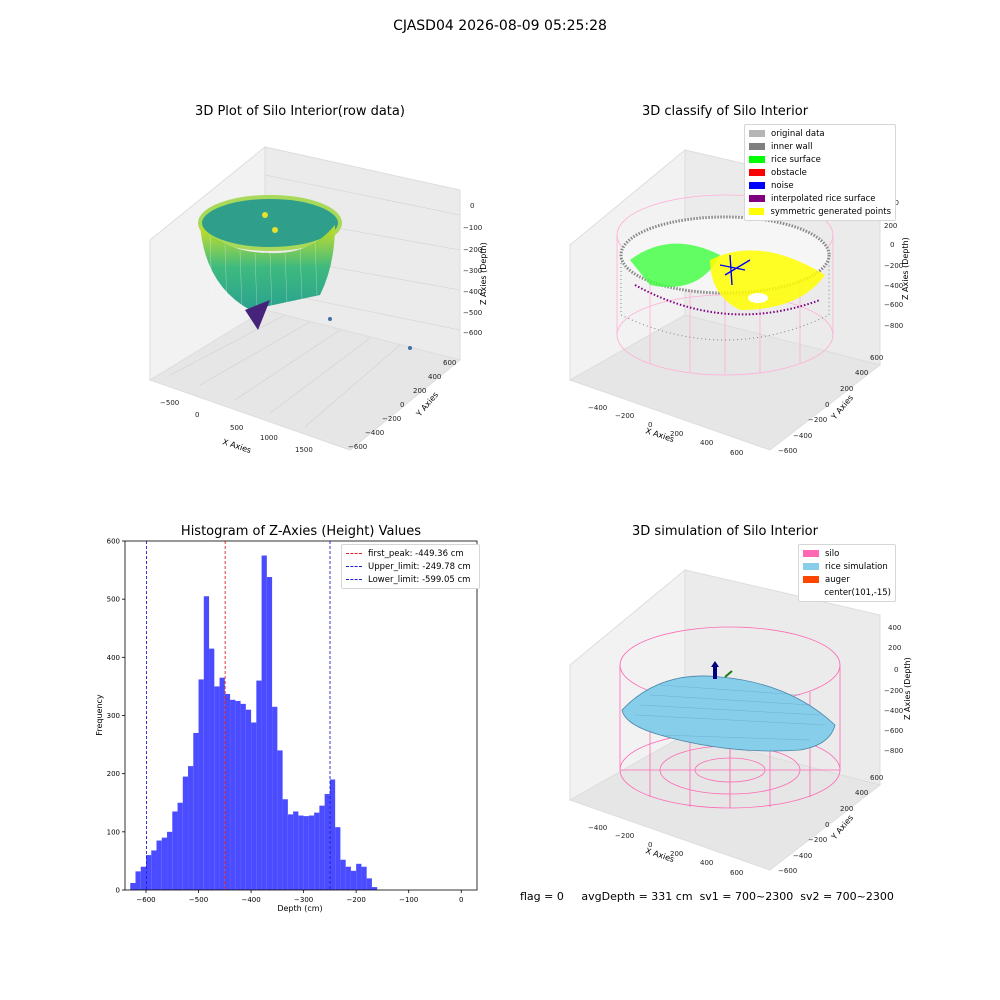 The height and width of the screenshot is (1000, 1000). I want to click on plot1-y-ticks: −600 −400 −200 0 200 400 600, so click(402, 405).